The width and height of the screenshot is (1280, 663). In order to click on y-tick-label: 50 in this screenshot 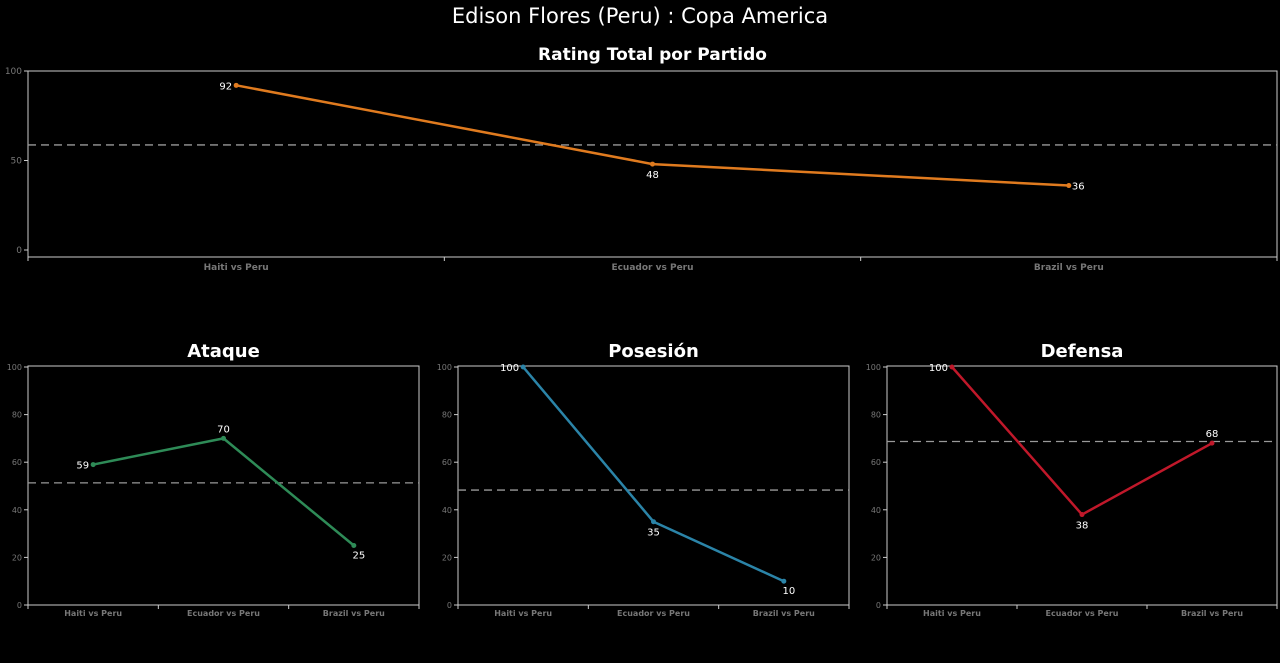, I will do `click(17, 162)`.